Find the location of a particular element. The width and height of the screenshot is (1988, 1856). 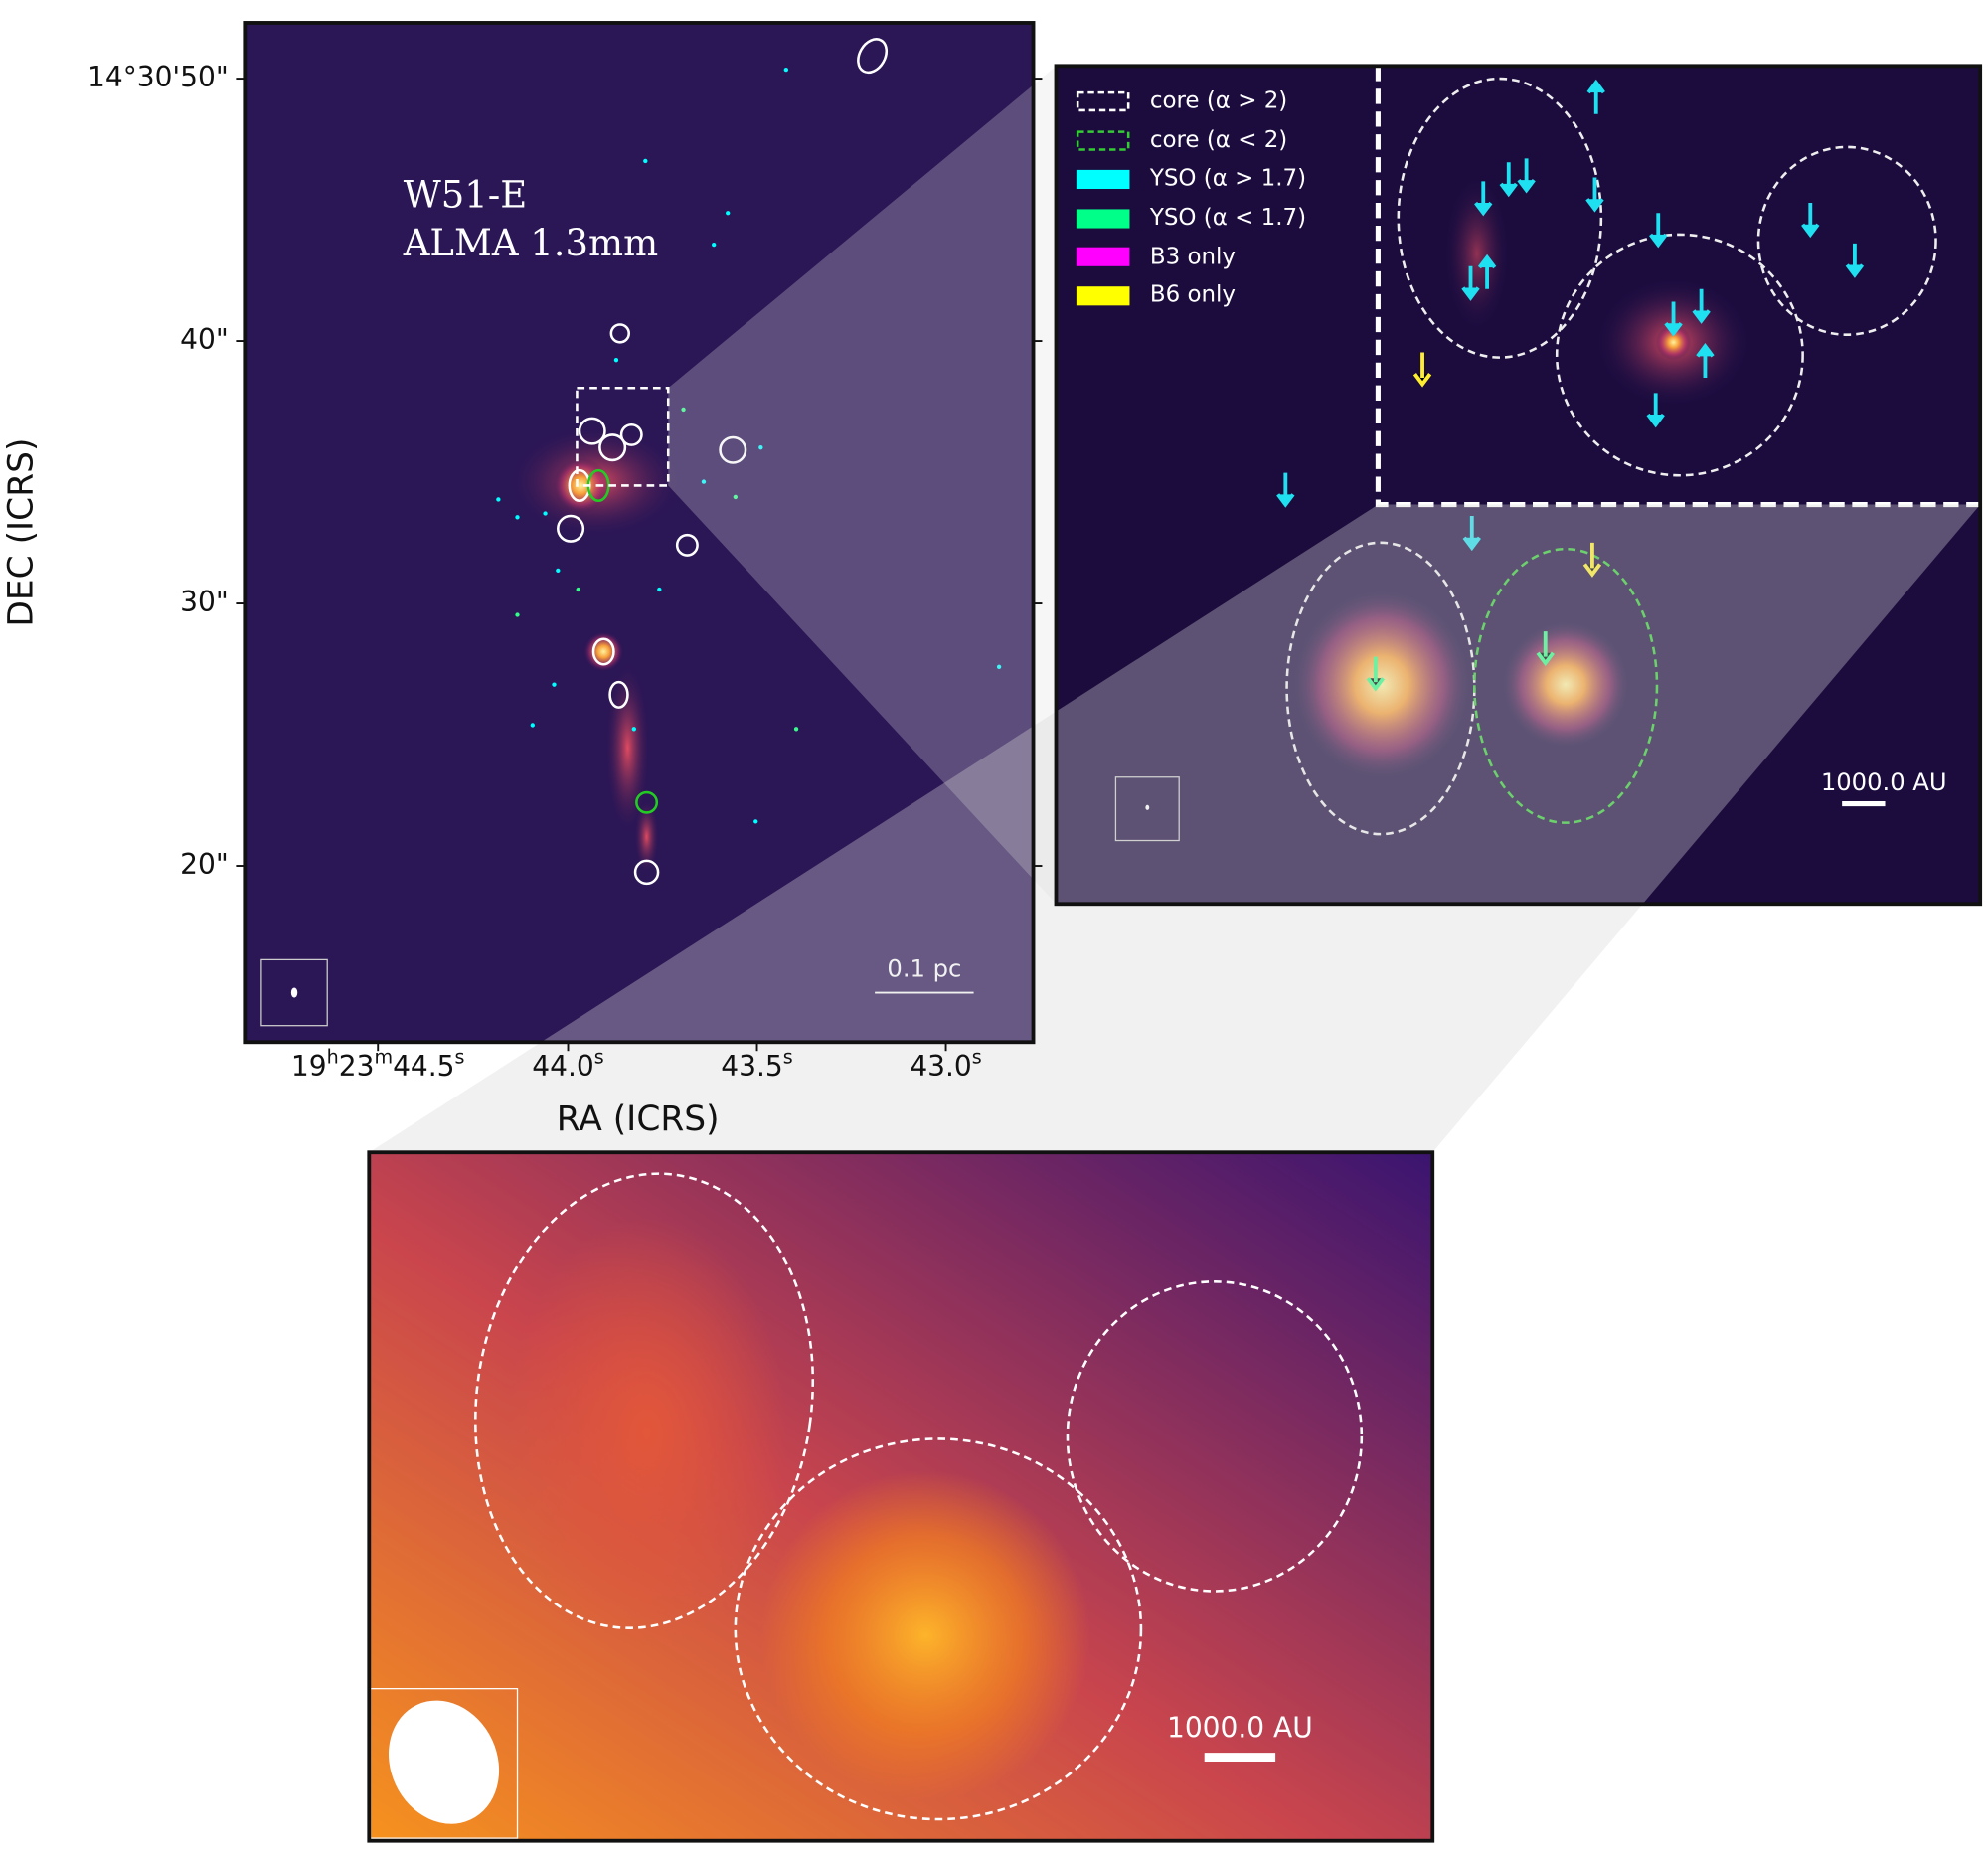

x-axis-label: RA (ICRS) is located at coordinates (638, 1119).